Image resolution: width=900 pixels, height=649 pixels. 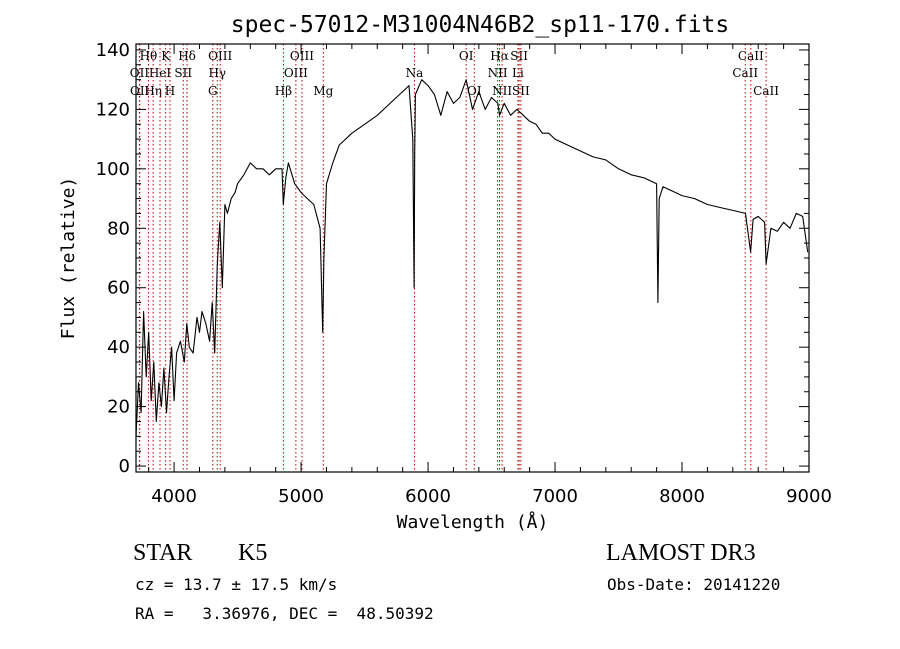 I want to click on y-tick-label: 0, so click(x=124, y=466).